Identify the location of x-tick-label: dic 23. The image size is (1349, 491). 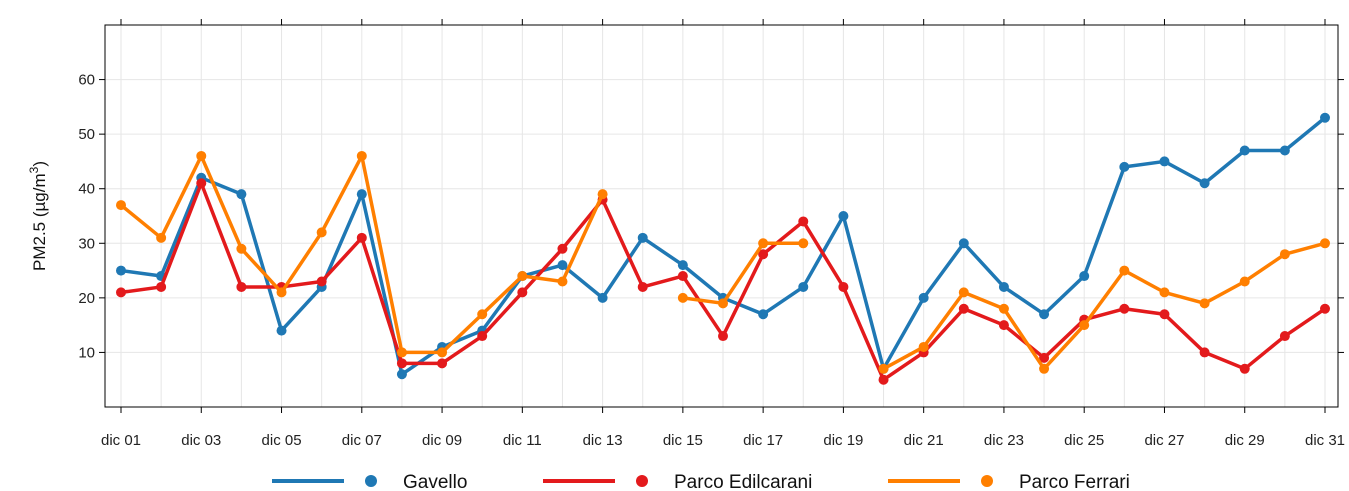
(1004, 440).